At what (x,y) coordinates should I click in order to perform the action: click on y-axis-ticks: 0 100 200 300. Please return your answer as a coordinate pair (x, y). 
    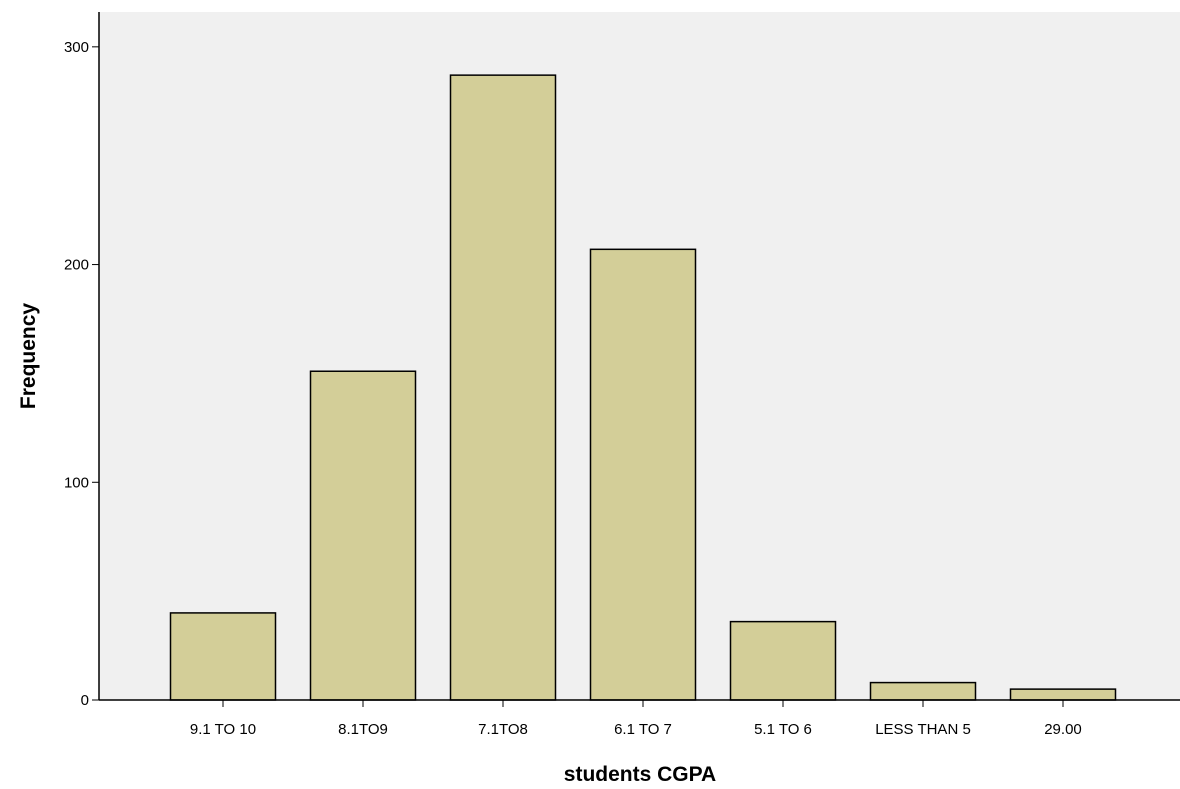
    Looking at the image, I should click on (81, 374).